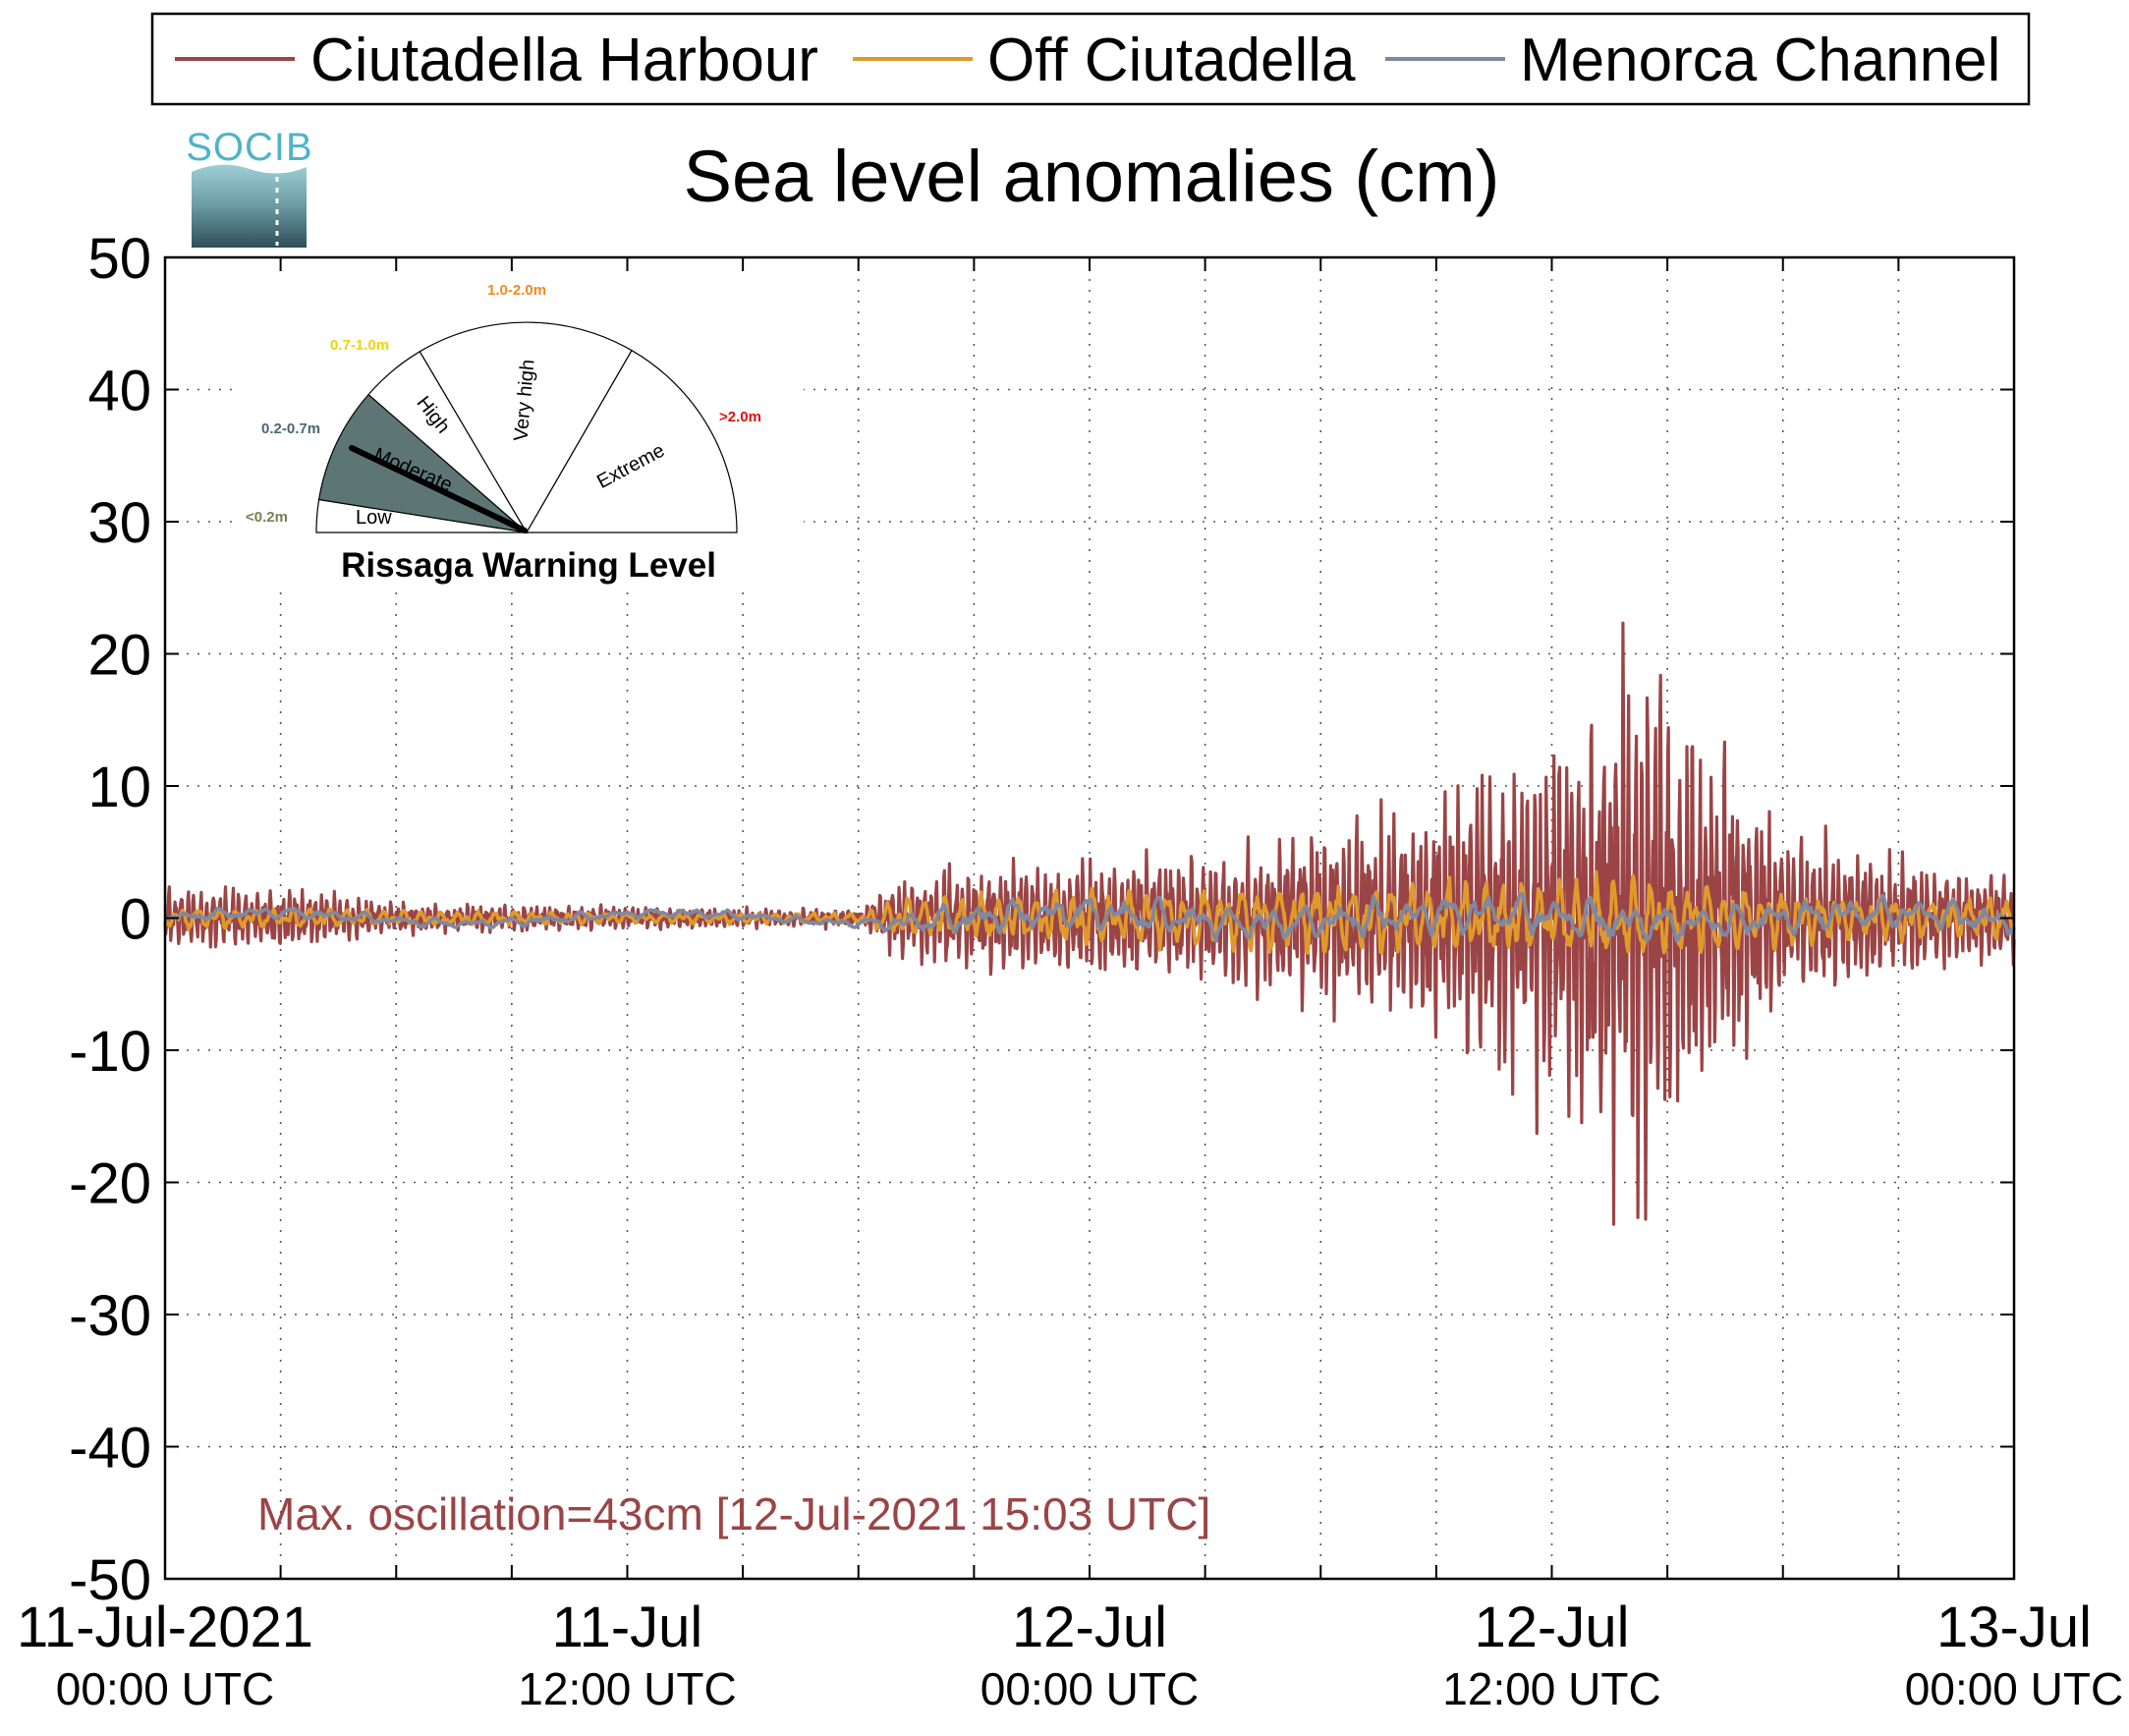 This screenshot has width=2129, height=1736. I want to click on y-tick-label: 40, so click(119, 391).